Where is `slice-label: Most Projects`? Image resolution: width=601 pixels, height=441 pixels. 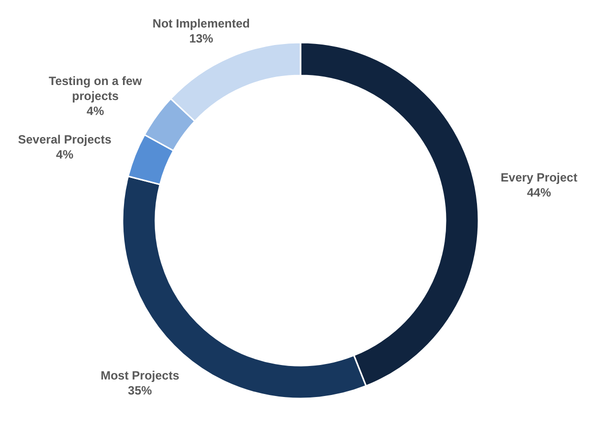
slice-label: Most Projects is located at coordinates (140, 375).